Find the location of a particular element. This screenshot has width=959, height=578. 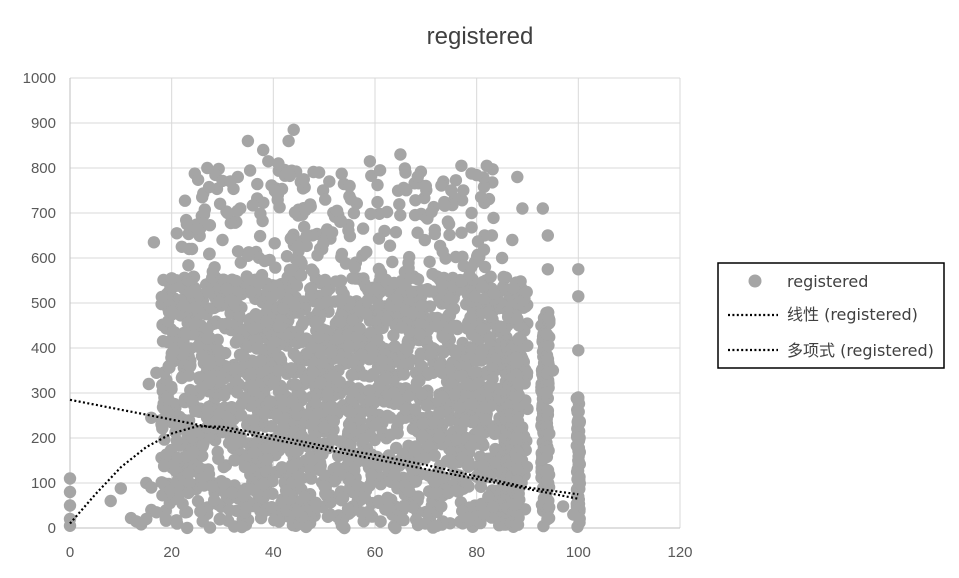

y-tick-label-100: 100 is located at coordinates (43, 483).